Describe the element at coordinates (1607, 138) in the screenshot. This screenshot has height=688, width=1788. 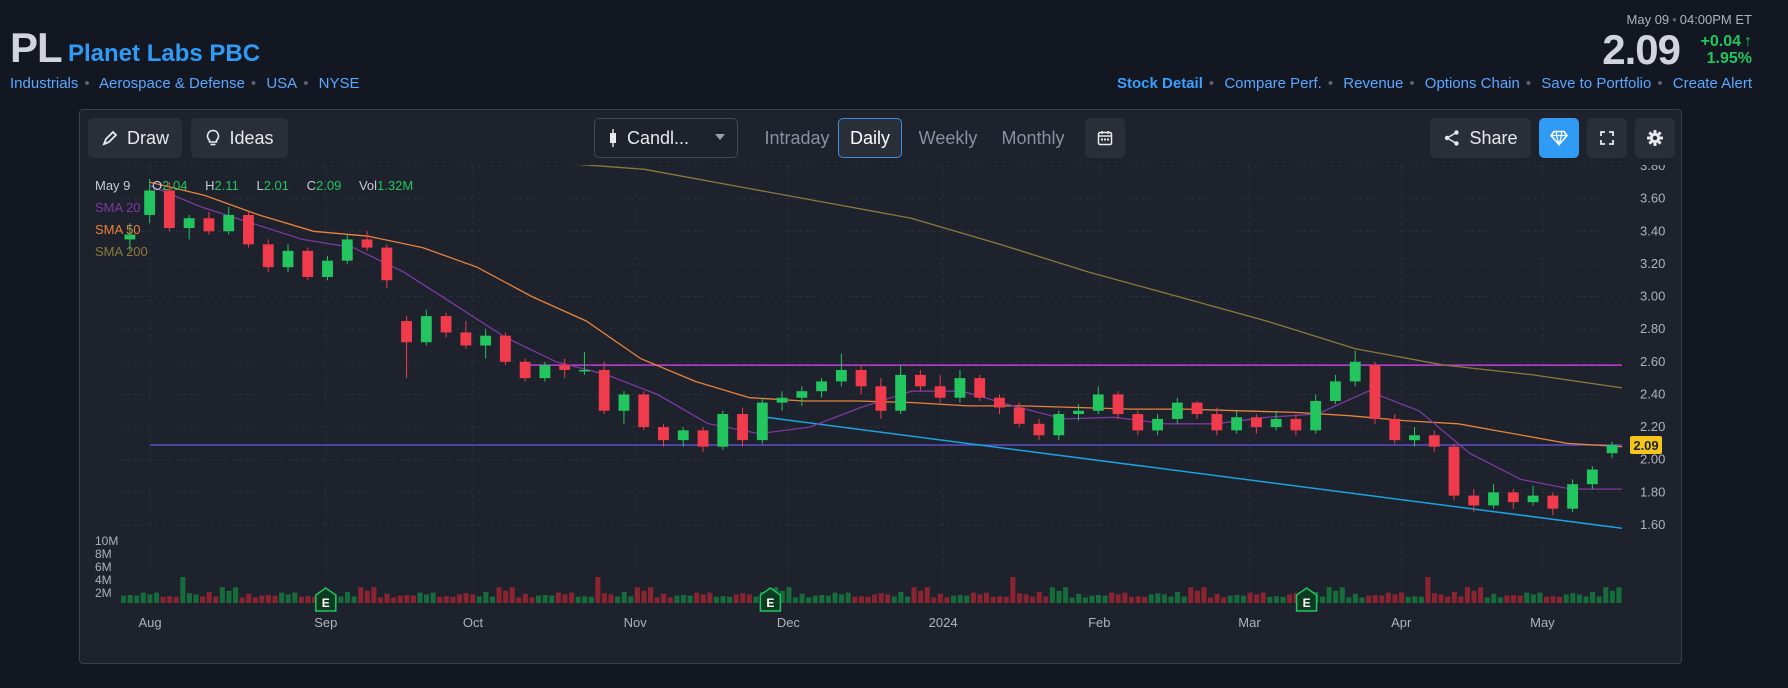
I see `fullscreen-button` at that location.